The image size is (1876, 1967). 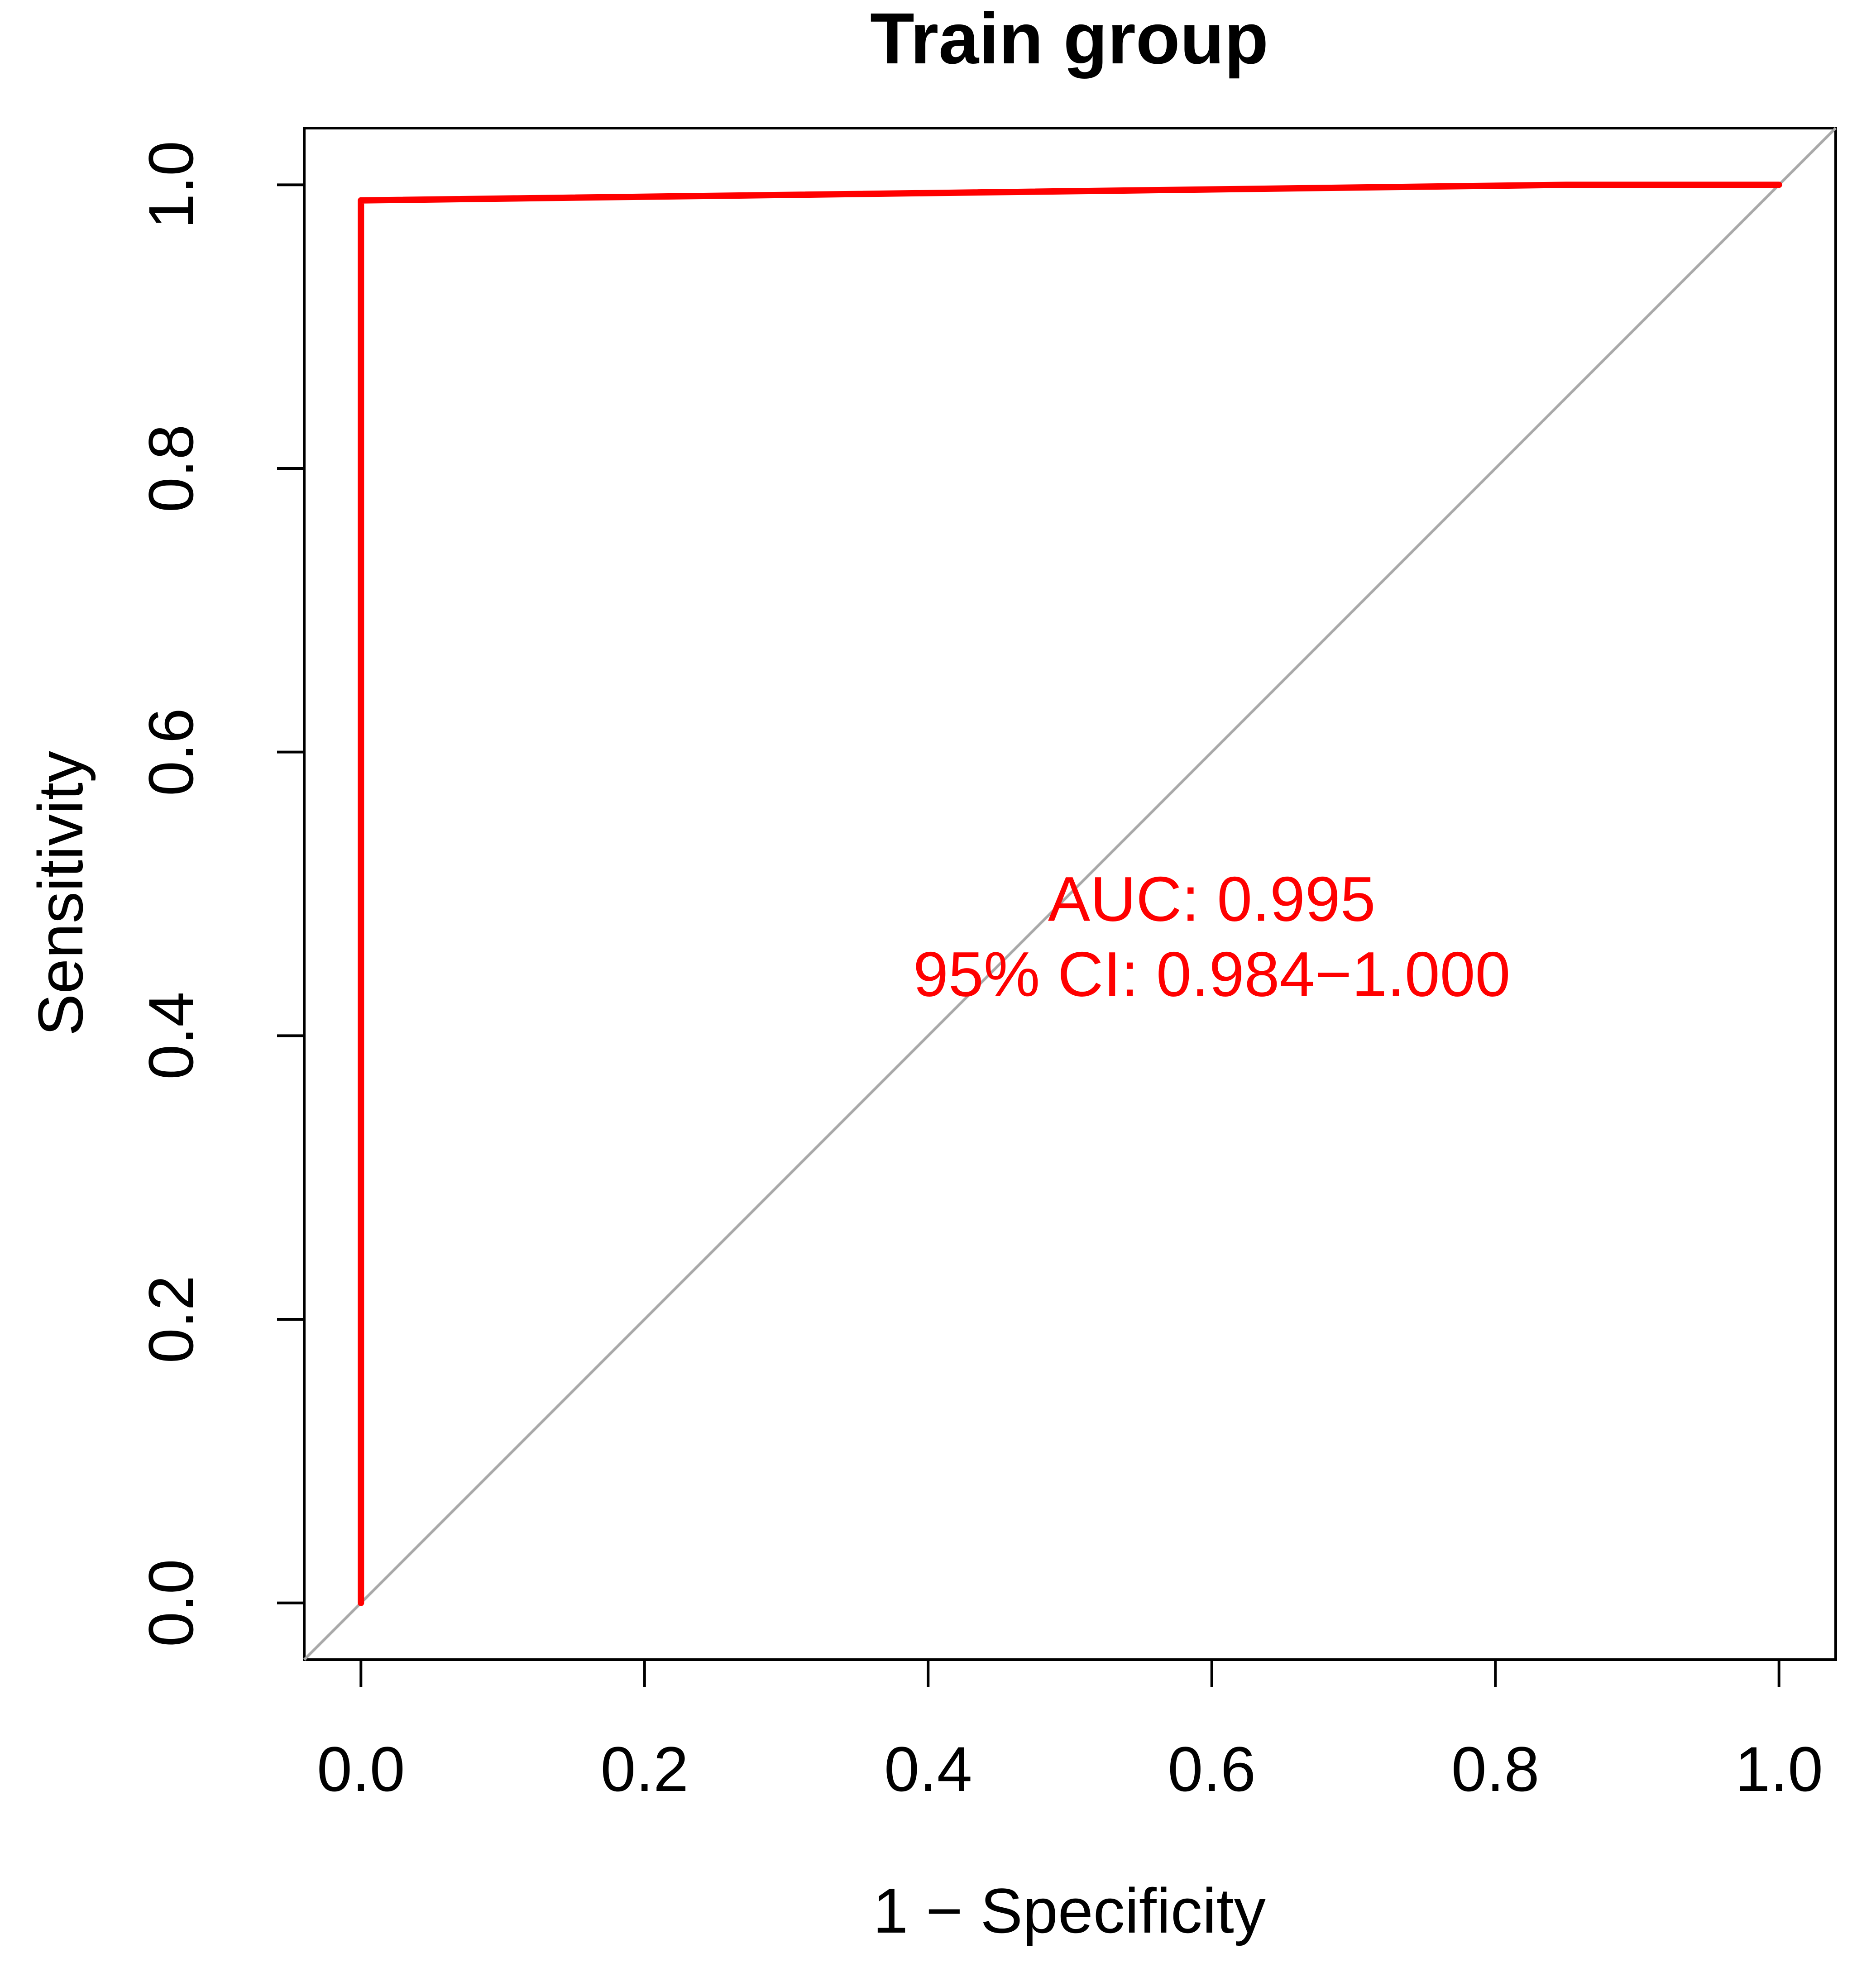 What do you see at coordinates (171, 185) in the screenshot?
I see `y-tick-label: 1.0` at bounding box center [171, 185].